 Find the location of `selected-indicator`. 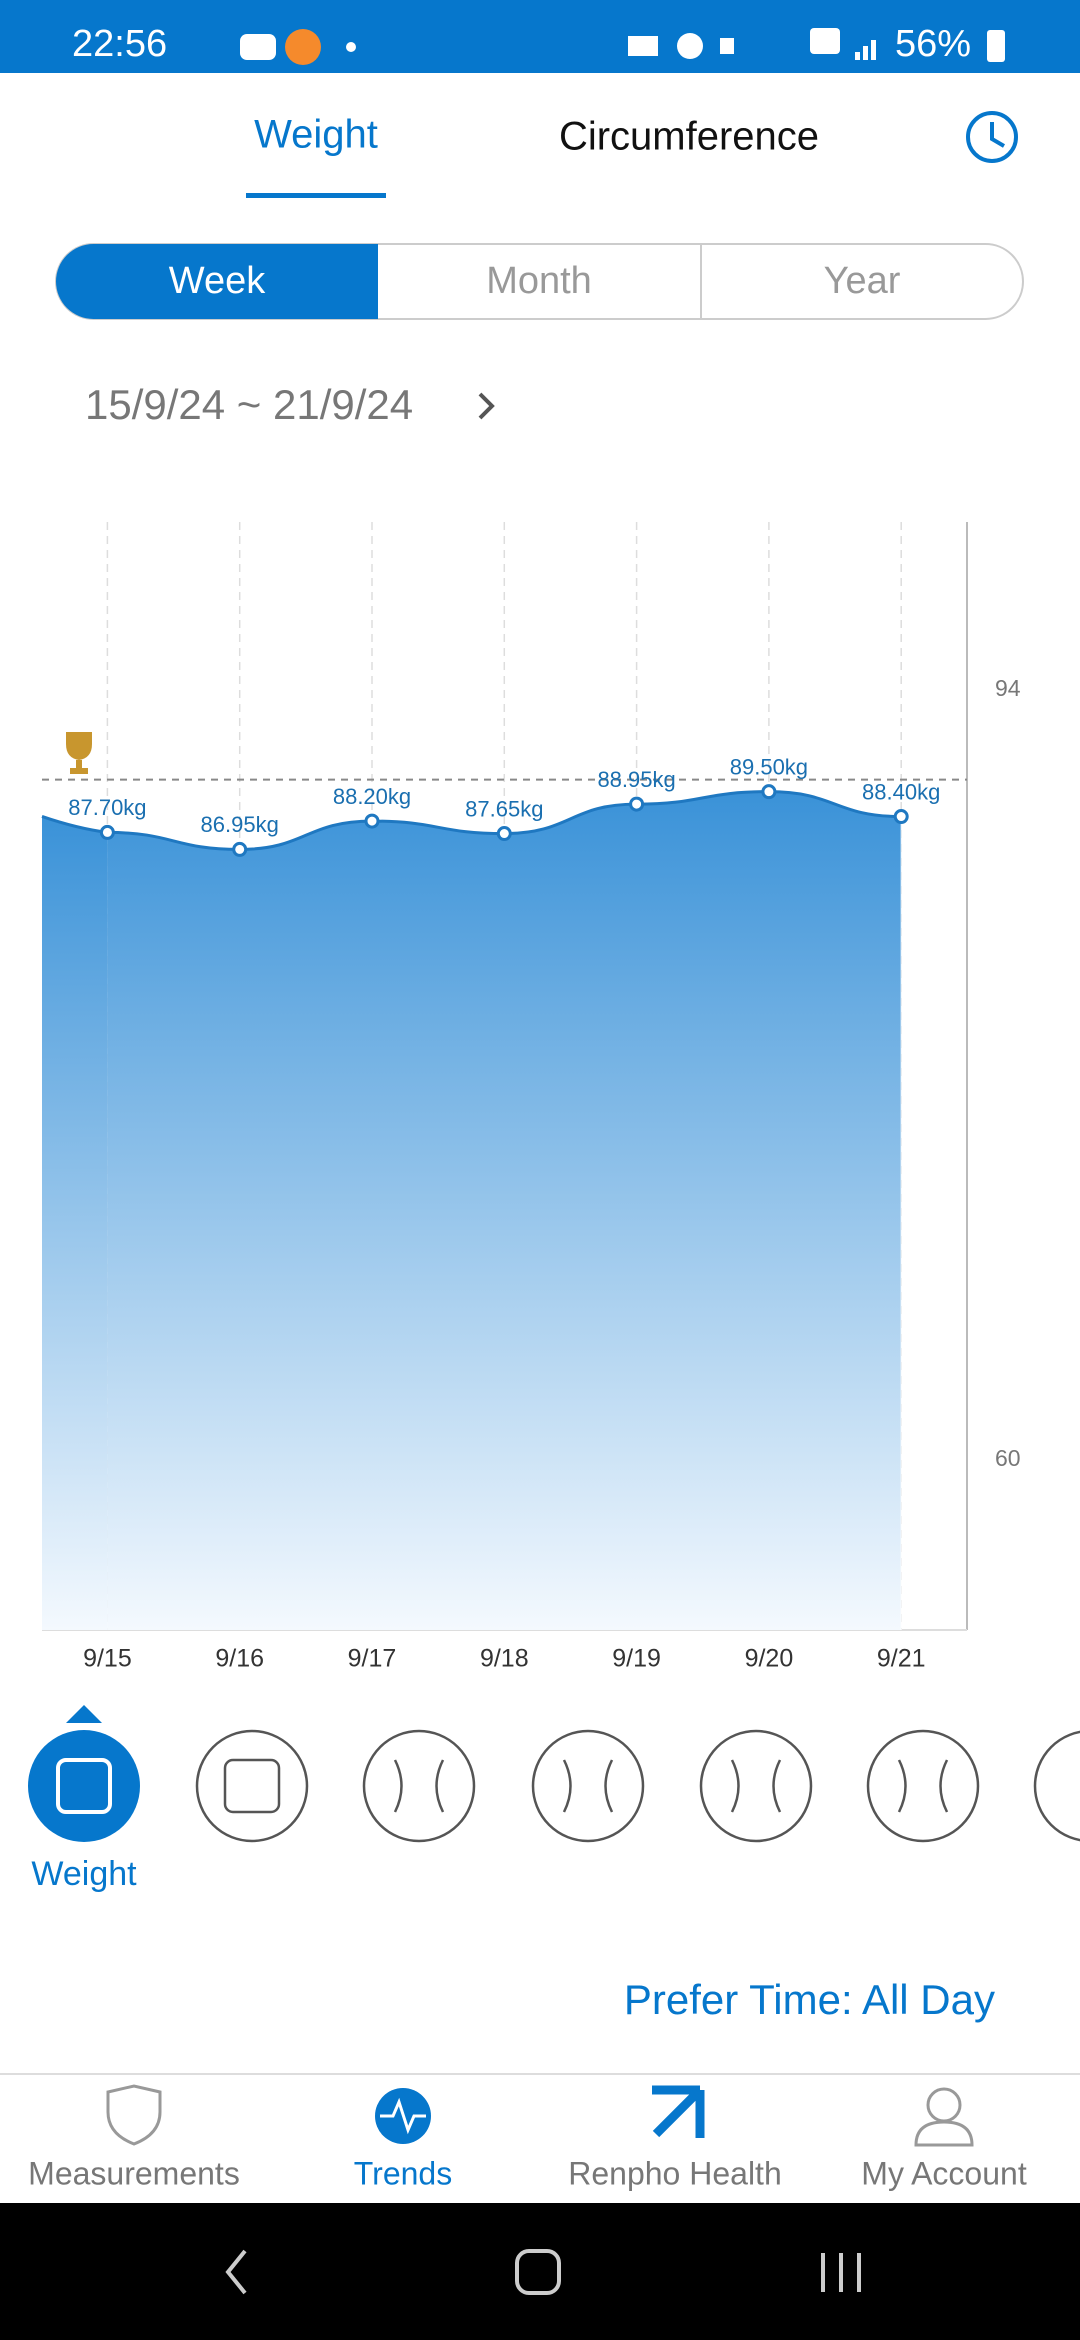

selected-indicator is located at coordinates (84, 1714).